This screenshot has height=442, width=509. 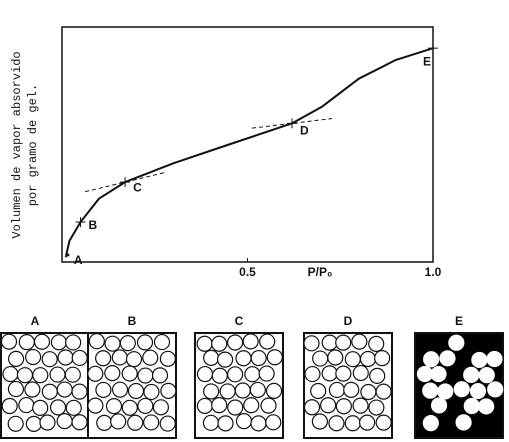 What do you see at coordinates (247, 272) in the screenshot?
I see `x-tick-label: 0.5` at bounding box center [247, 272].